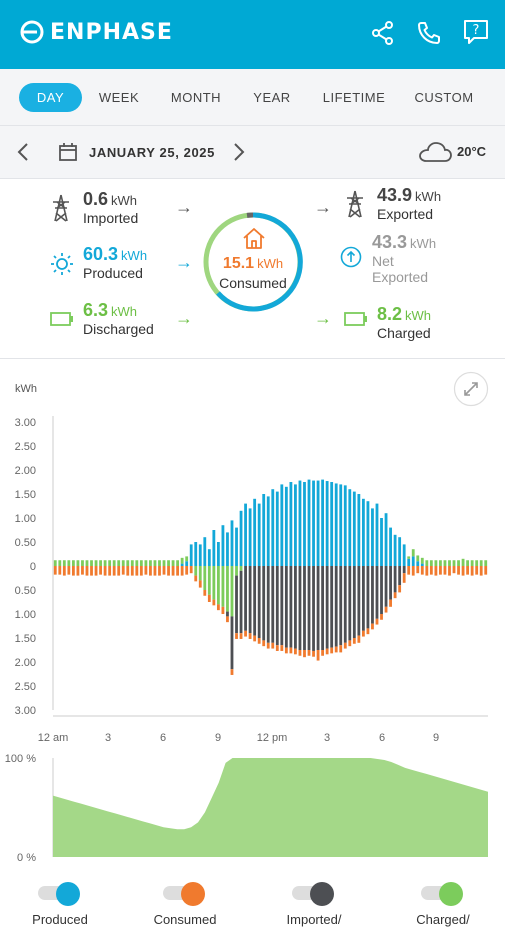 This screenshot has height=927, width=505. Describe the element at coordinates (443, 894) in the screenshot. I see `legend-toggle-charged` at that location.